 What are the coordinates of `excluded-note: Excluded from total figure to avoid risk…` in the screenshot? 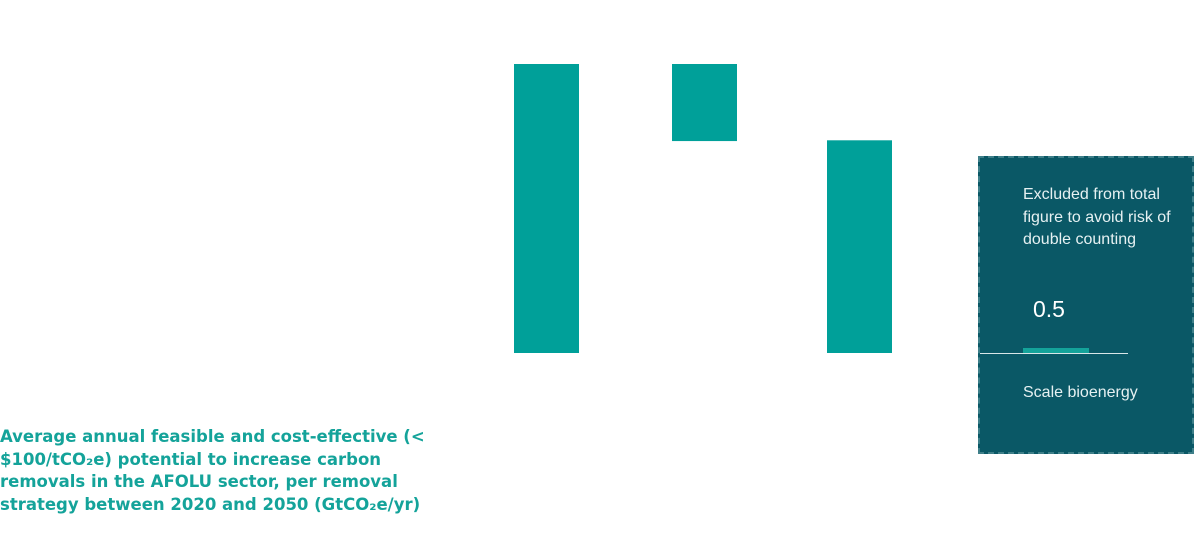 It's located at (1097, 217).